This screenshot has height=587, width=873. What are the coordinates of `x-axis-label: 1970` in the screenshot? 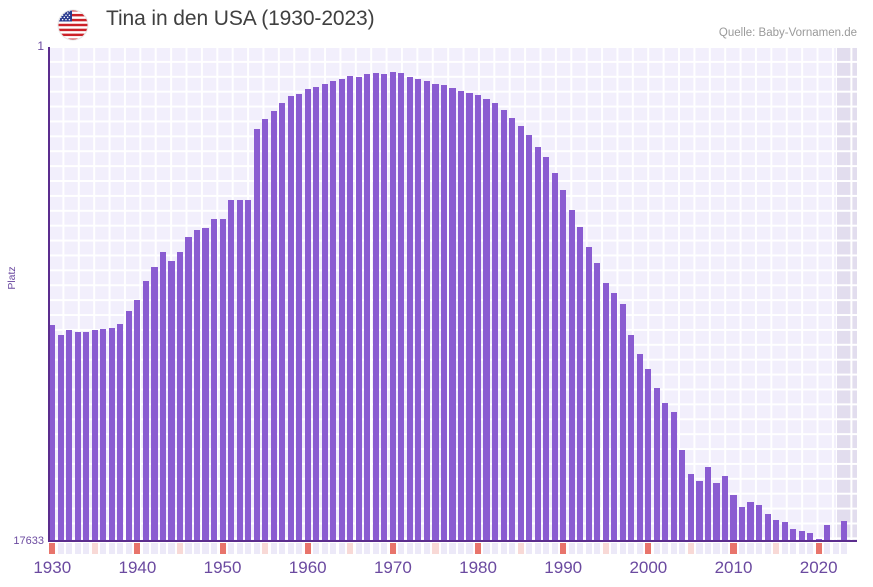 It's located at (392, 567).